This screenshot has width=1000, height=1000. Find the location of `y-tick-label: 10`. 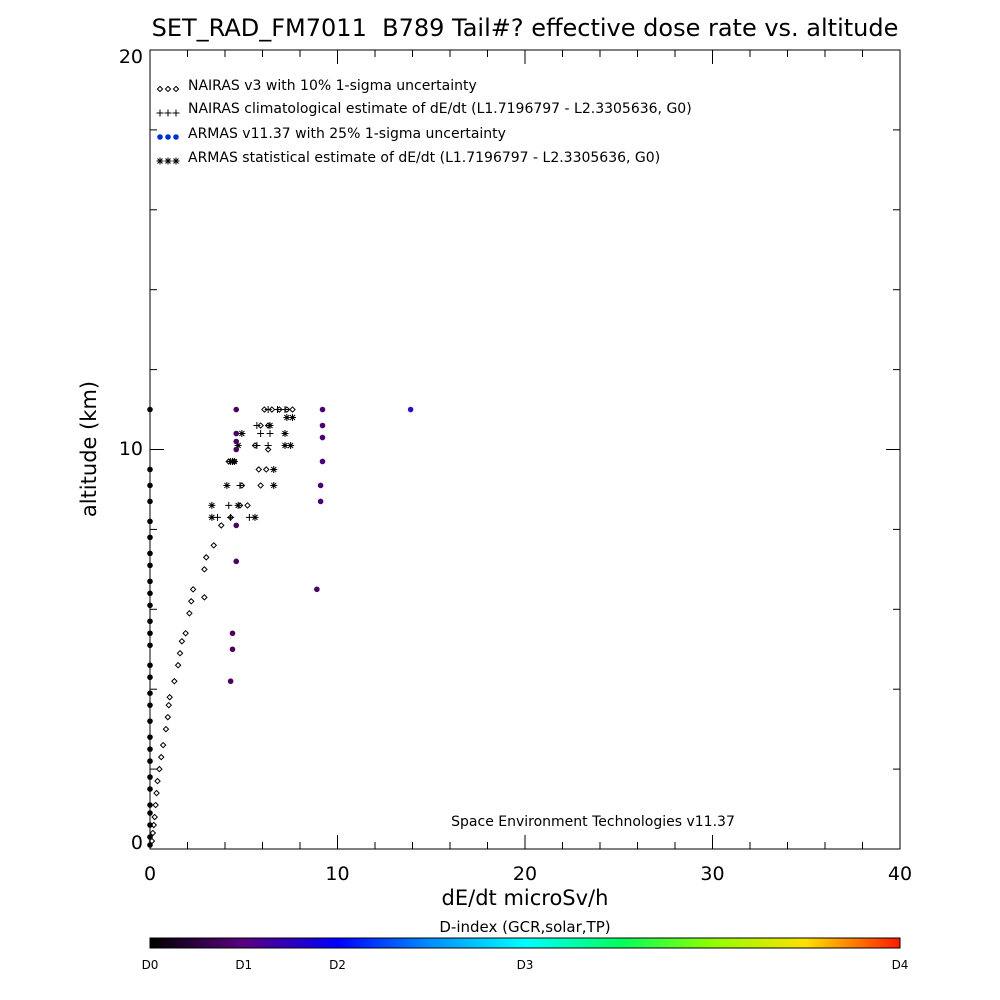

y-tick-label: 10 is located at coordinates (131, 449).